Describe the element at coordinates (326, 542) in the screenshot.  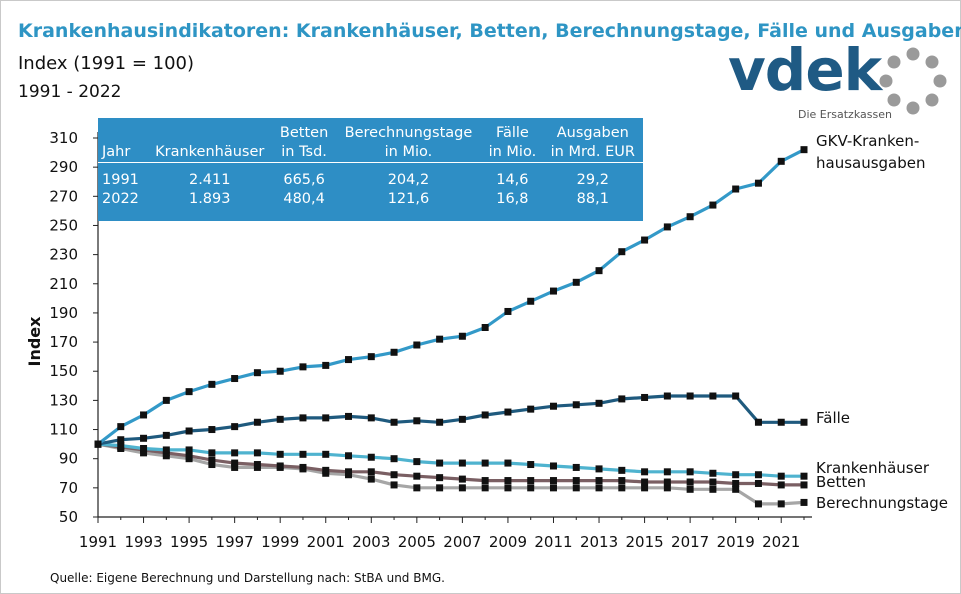
I see `x-tick-label: 2001` at that location.